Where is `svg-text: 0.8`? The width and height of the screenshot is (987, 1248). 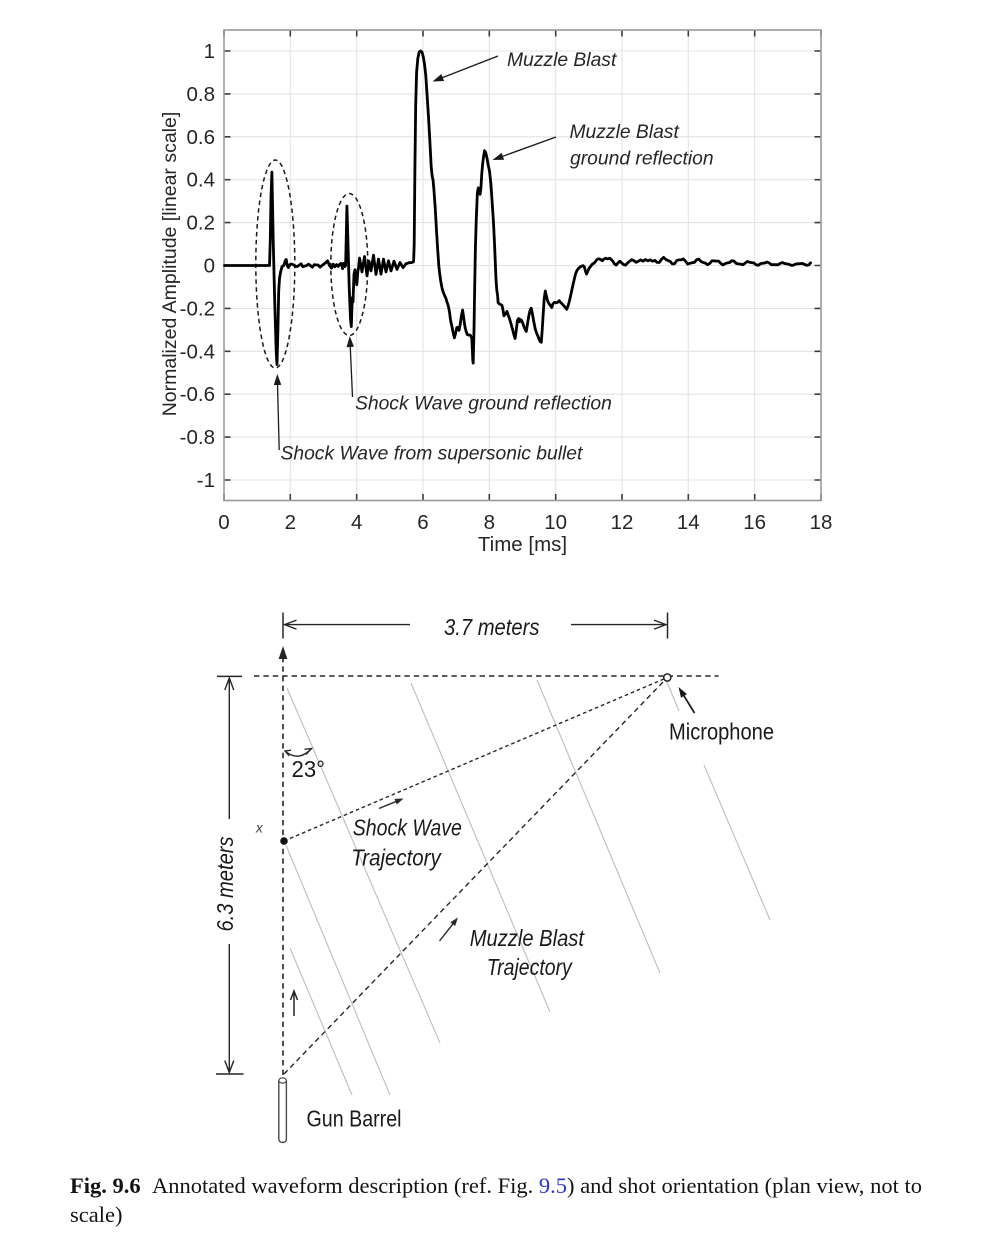 svg-text: 0.8 is located at coordinates (201, 94).